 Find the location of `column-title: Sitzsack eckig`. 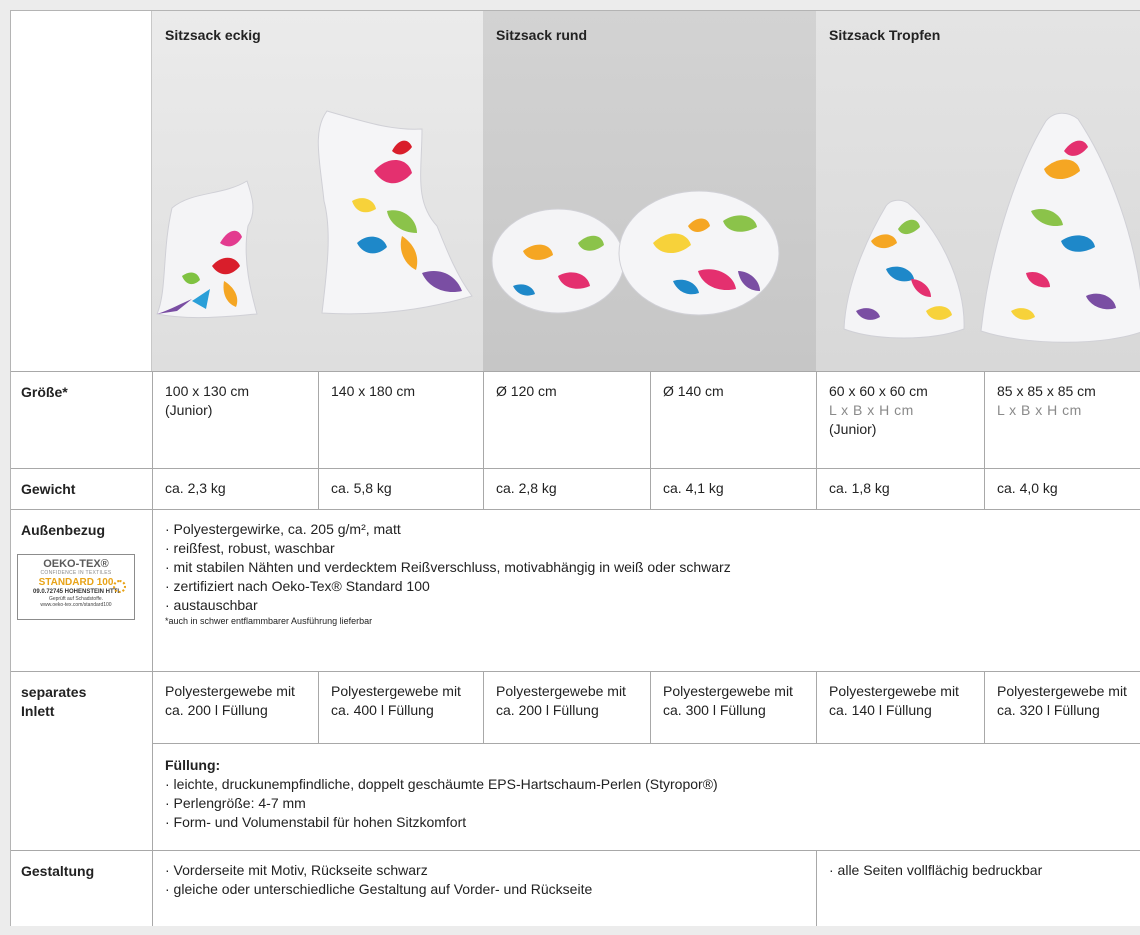

column-title: Sitzsack eckig is located at coordinates (213, 35).